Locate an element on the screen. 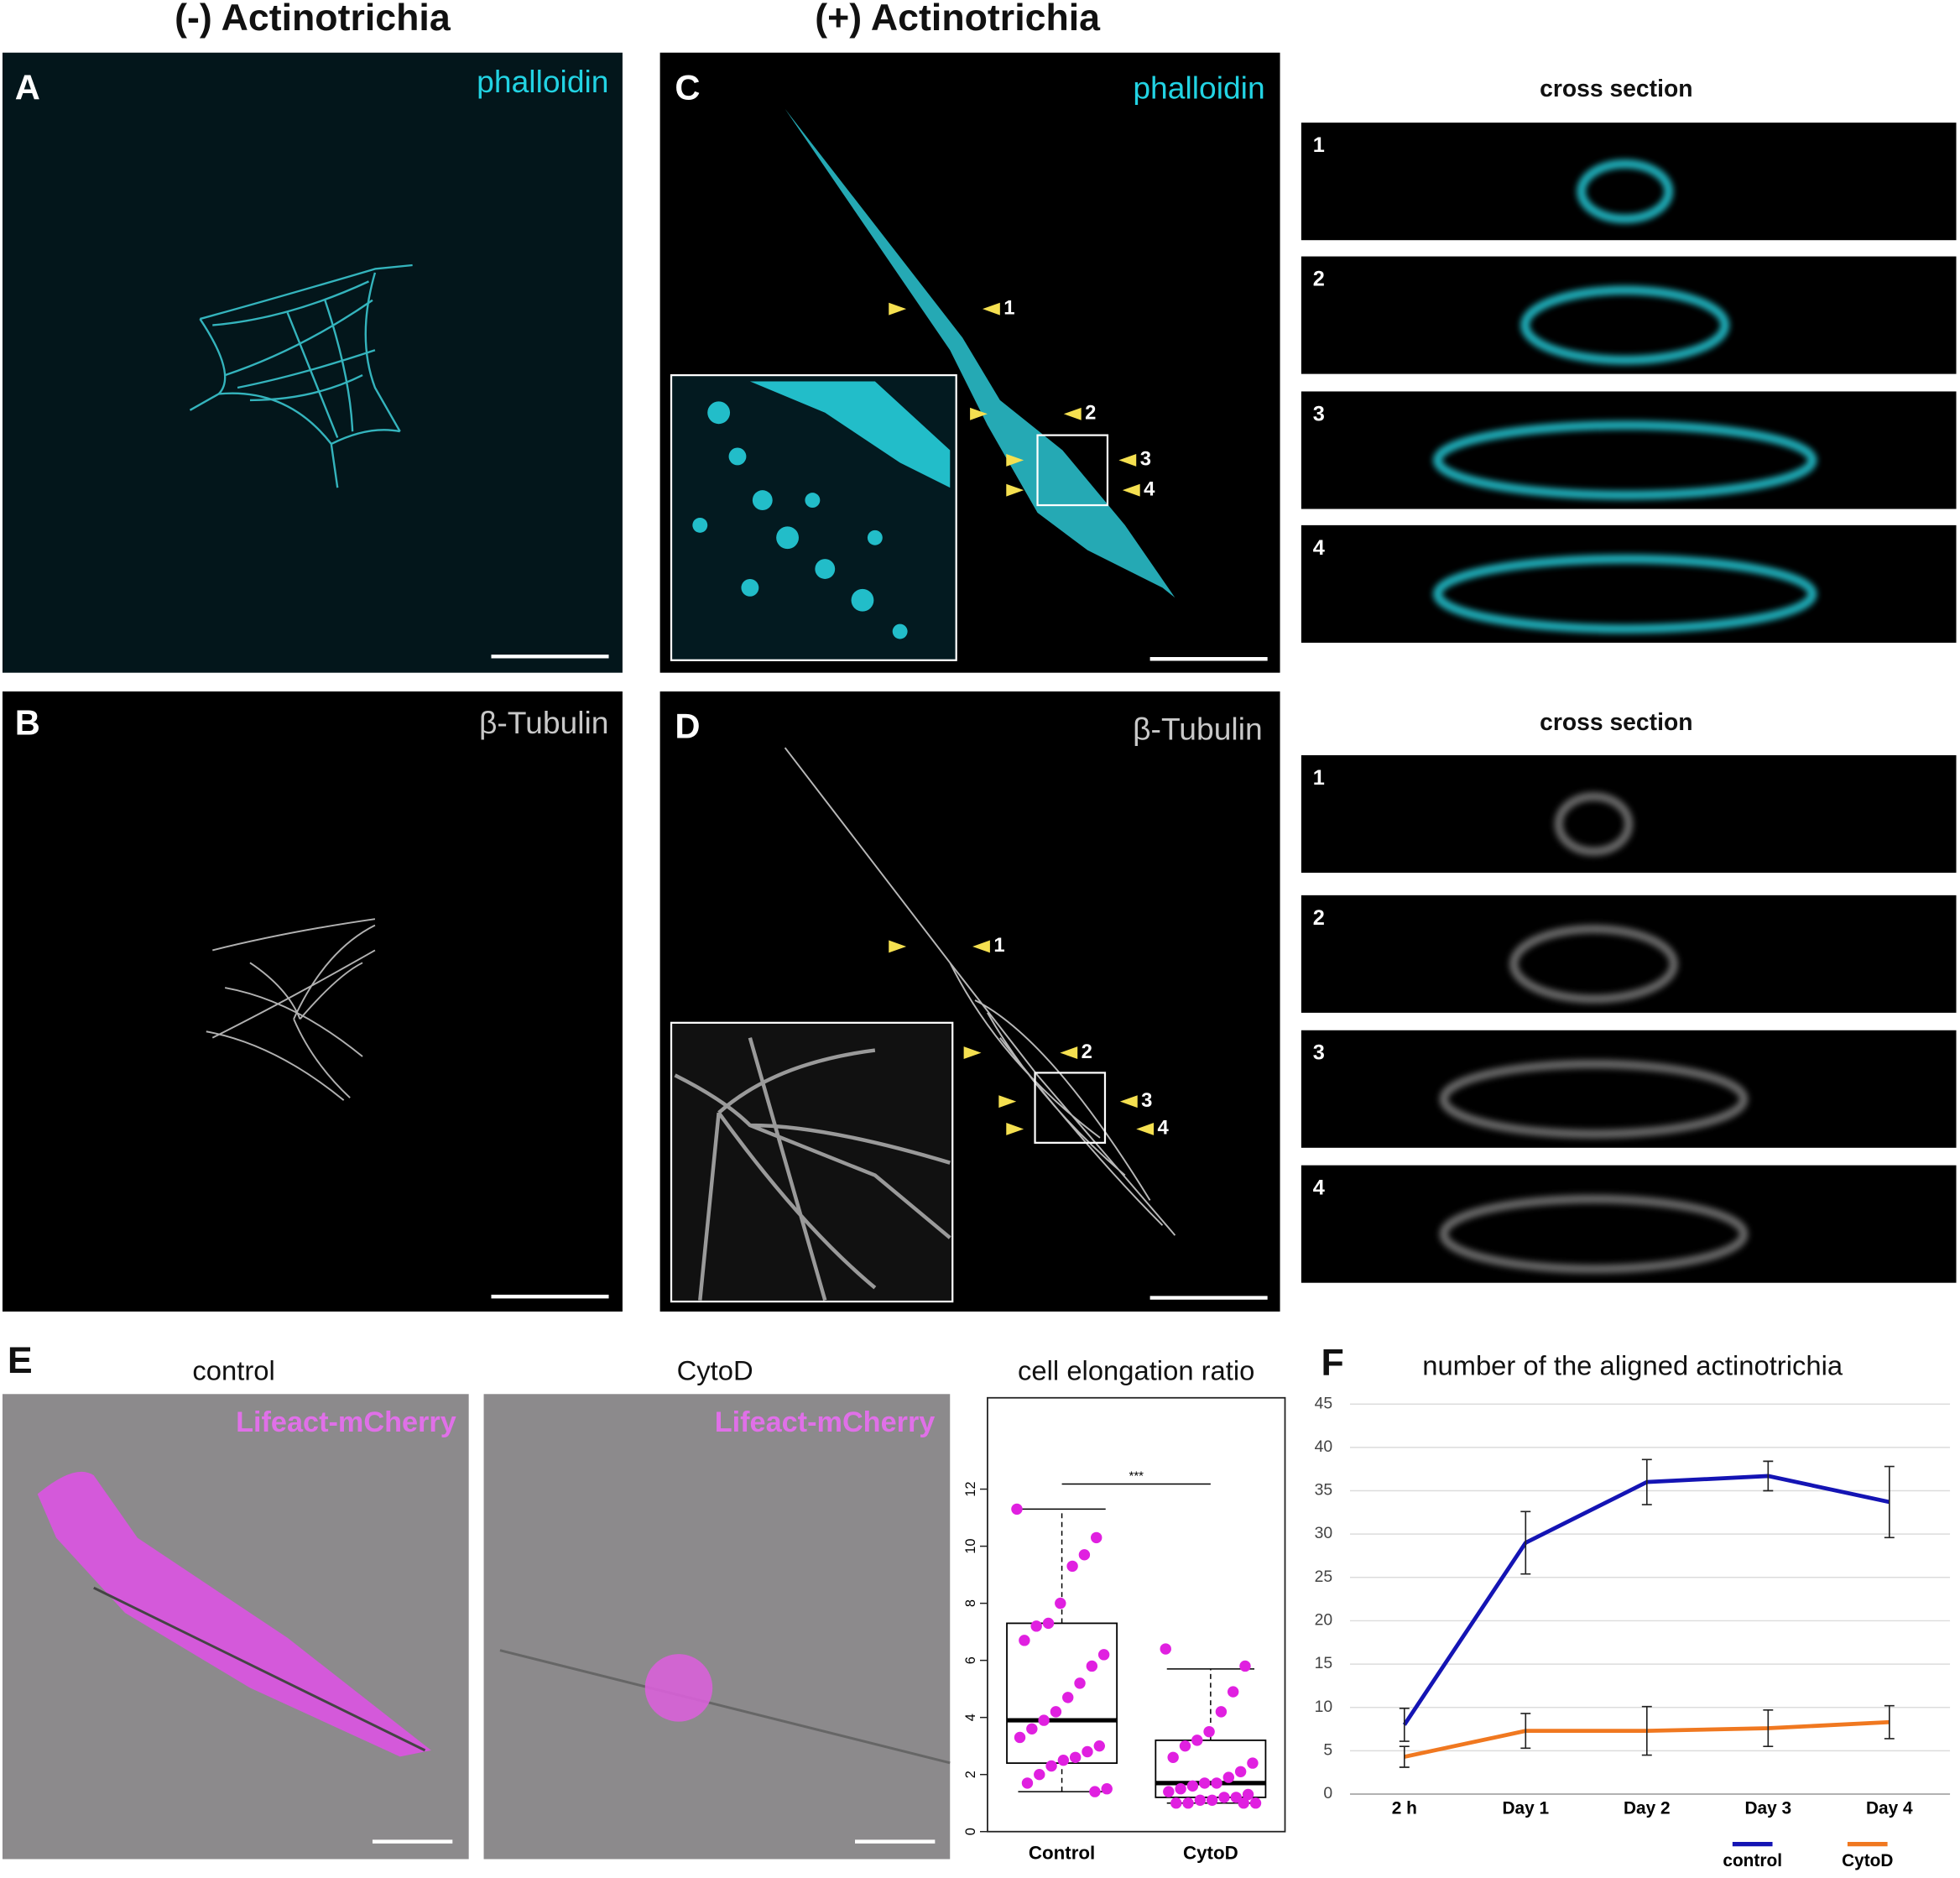  x-tick-label: Day 1 is located at coordinates (1526, 1808).